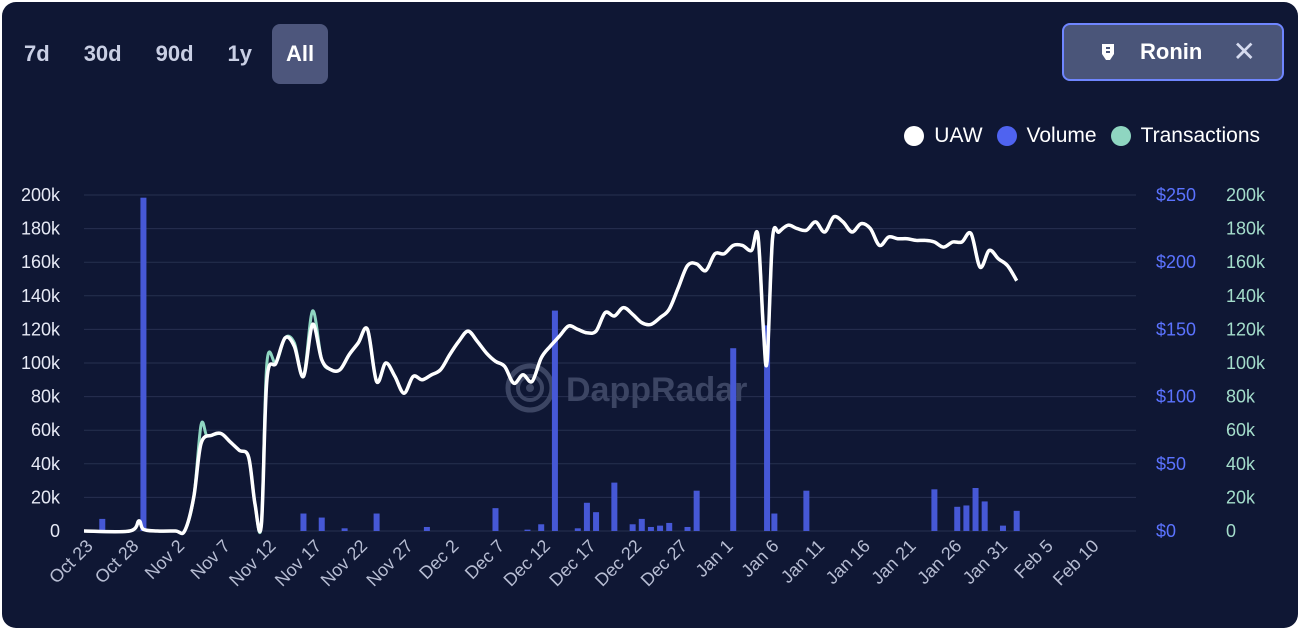 The width and height of the screenshot is (1300, 630). What do you see at coordinates (1244, 51) in the screenshot?
I see `close-icon: ✕` at bounding box center [1244, 51].